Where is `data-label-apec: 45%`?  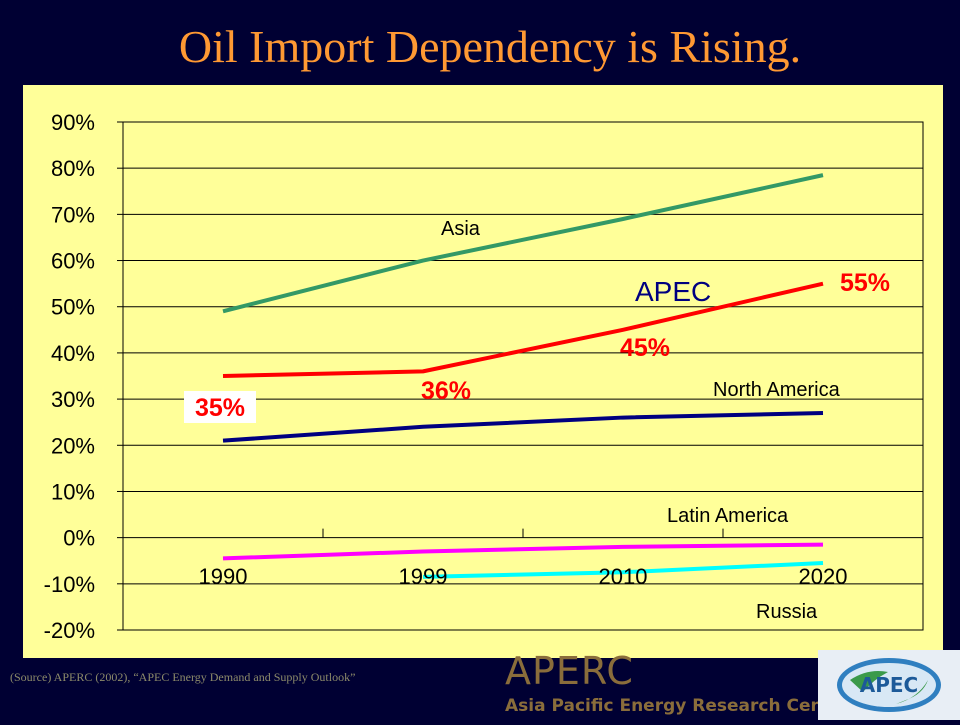 data-label-apec: 45% is located at coordinates (645, 348).